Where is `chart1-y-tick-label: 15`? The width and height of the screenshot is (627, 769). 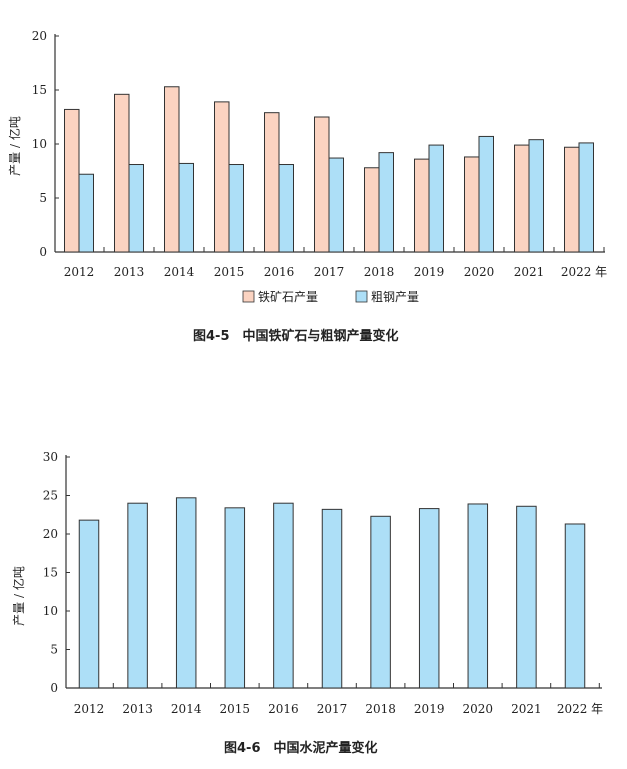
chart1-y-tick-label: 15 is located at coordinates (39, 90).